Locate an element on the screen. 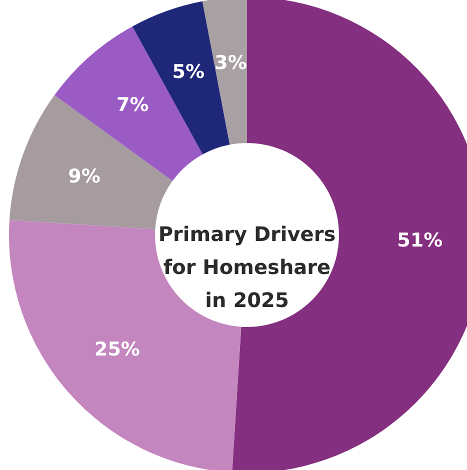 Image resolution: width=467 pixels, height=470 pixels. data-label: 9% is located at coordinates (84, 176).